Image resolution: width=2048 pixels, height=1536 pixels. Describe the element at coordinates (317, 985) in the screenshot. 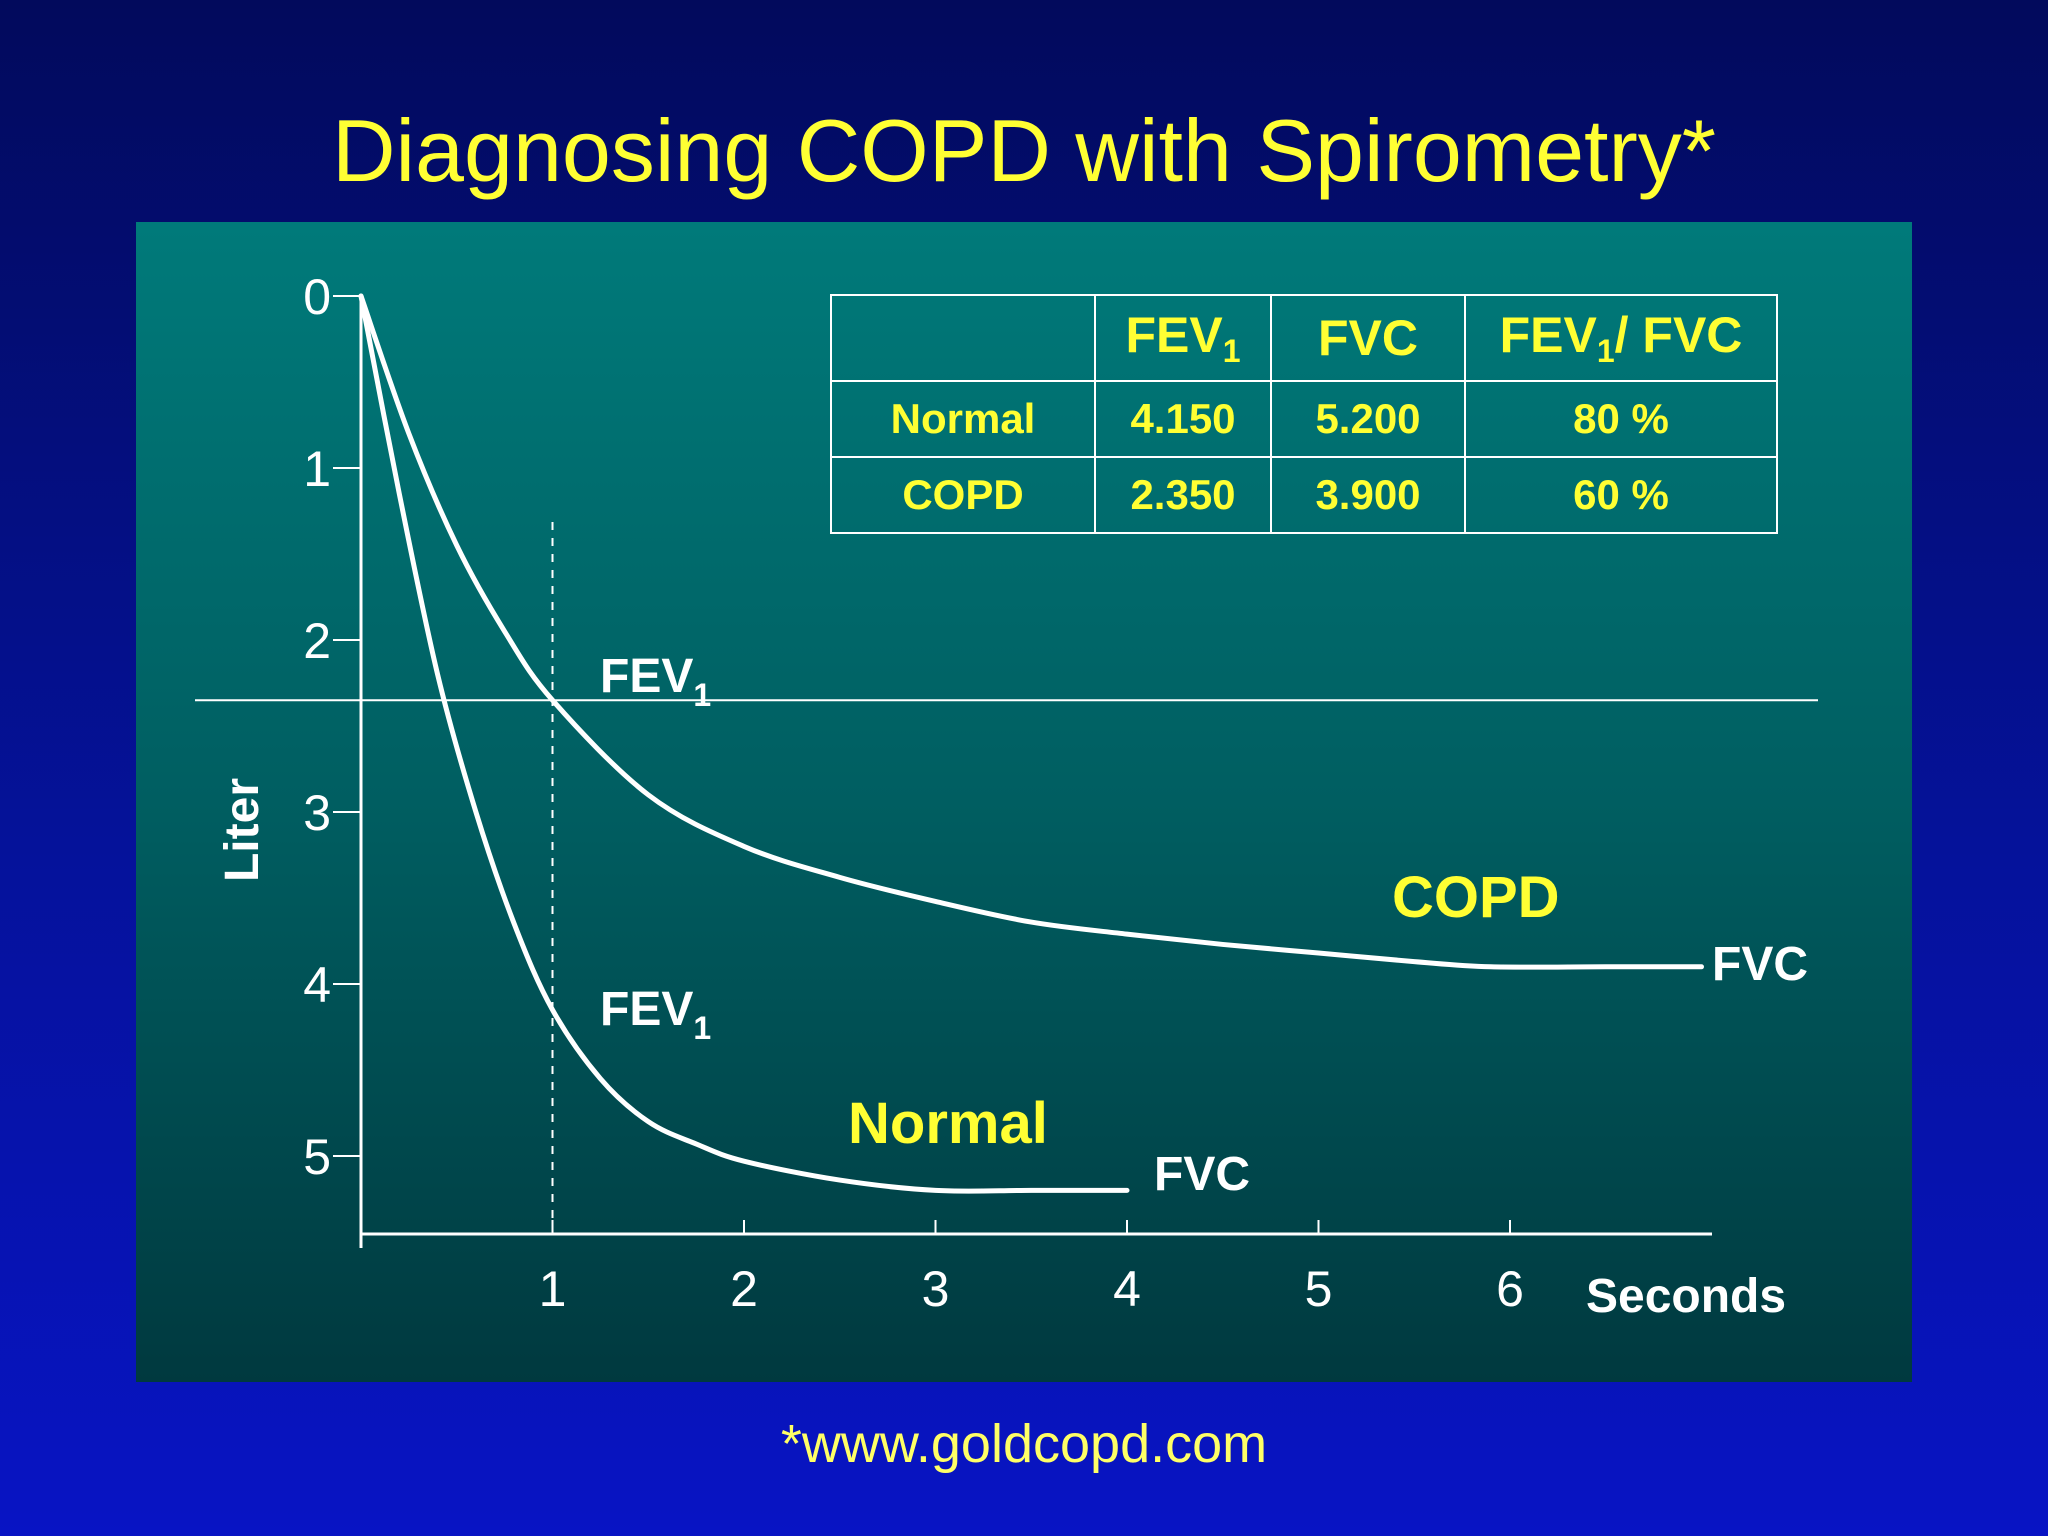

I see `y-tick-label: 4` at that location.